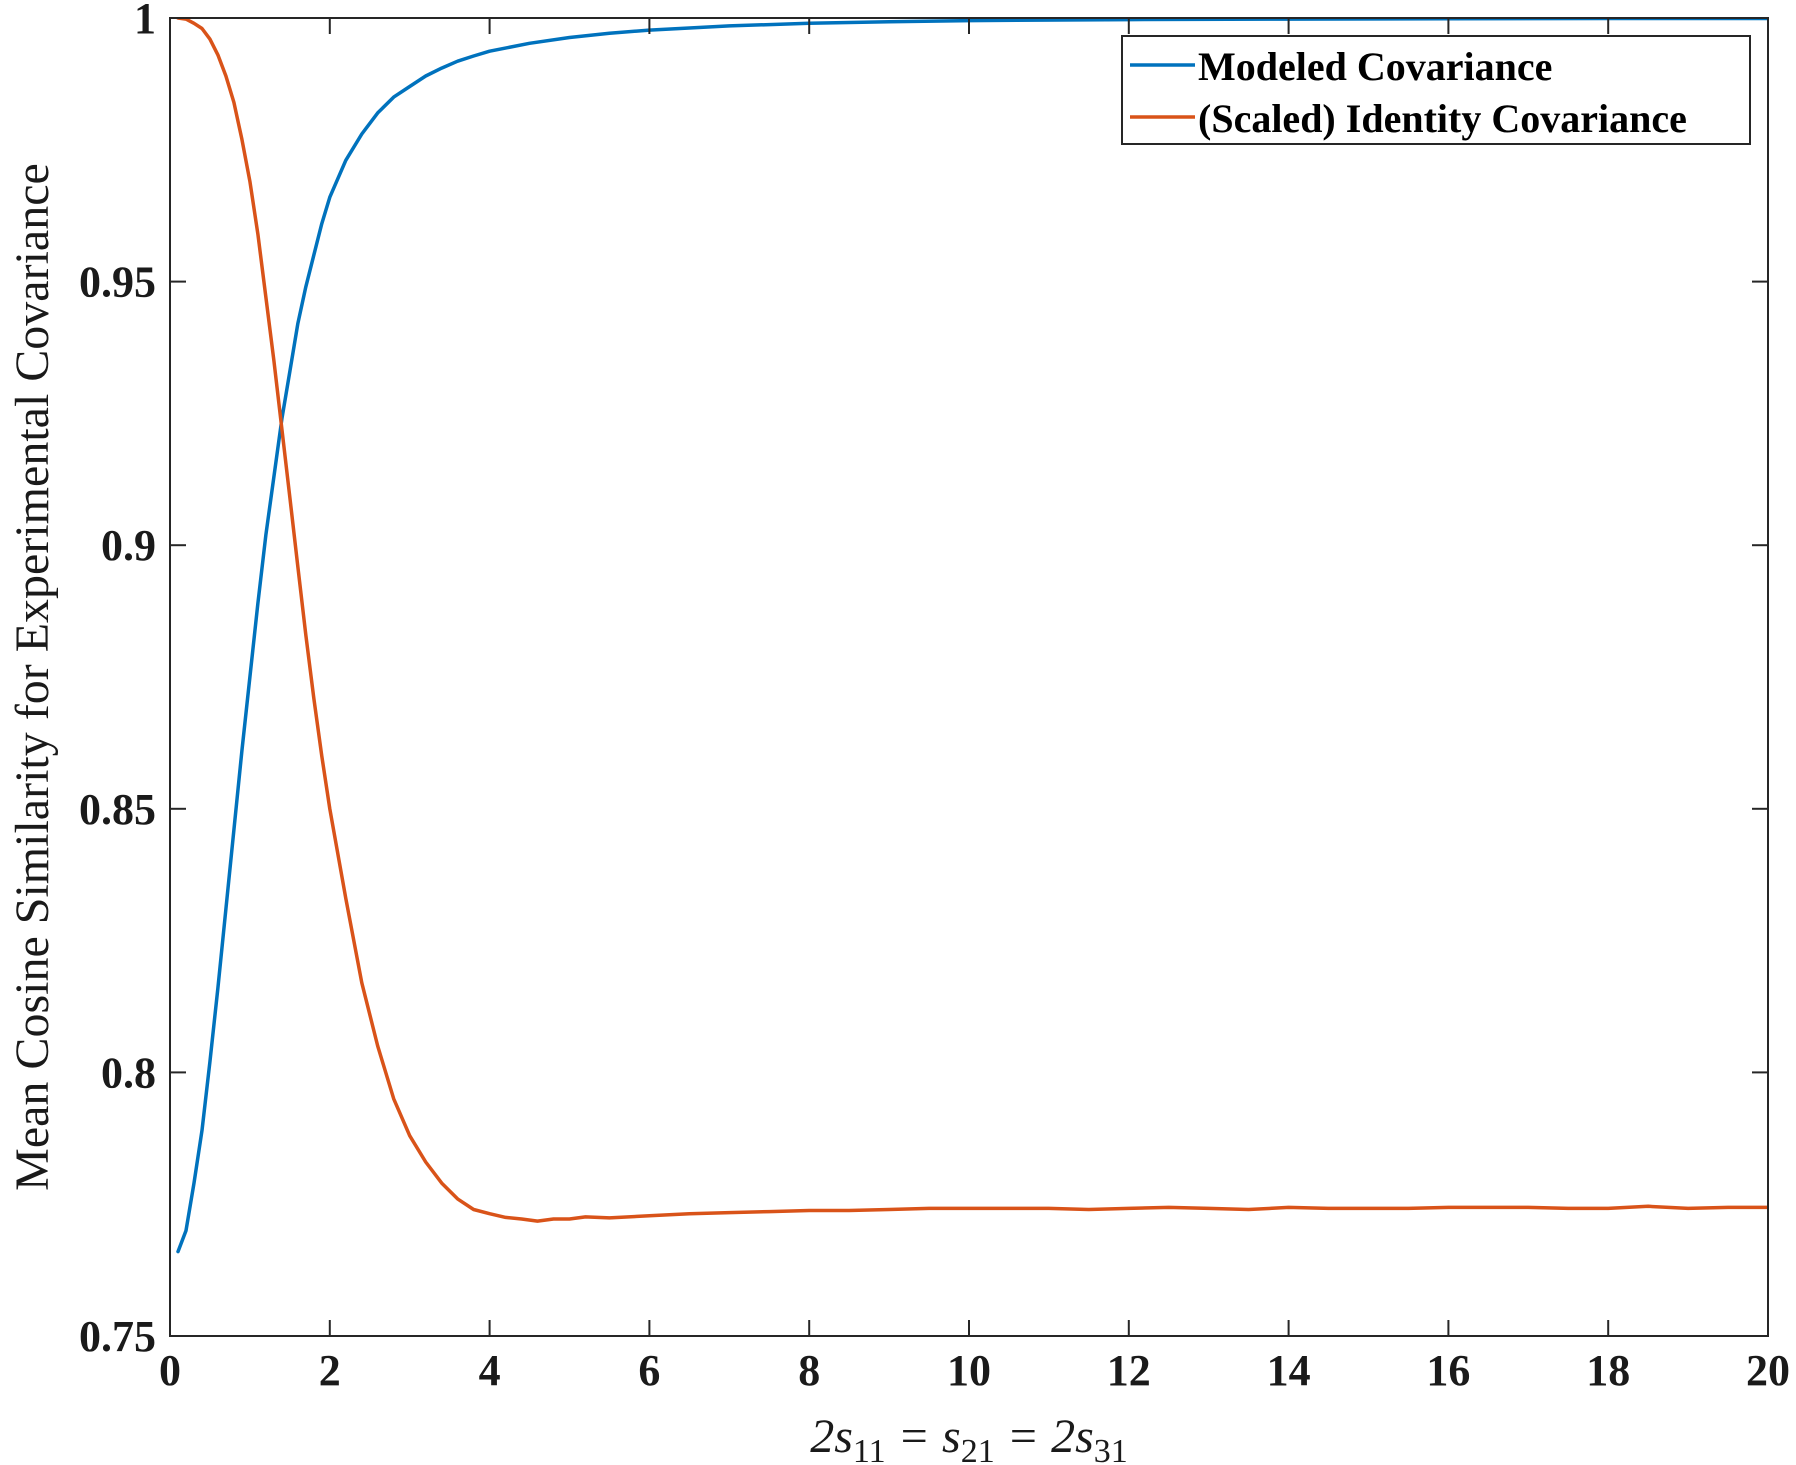  What do you see at coordinates (170, 1370) in the screenshot?
I see `x-tick-label: 0` at bounding box center [170, 1370].